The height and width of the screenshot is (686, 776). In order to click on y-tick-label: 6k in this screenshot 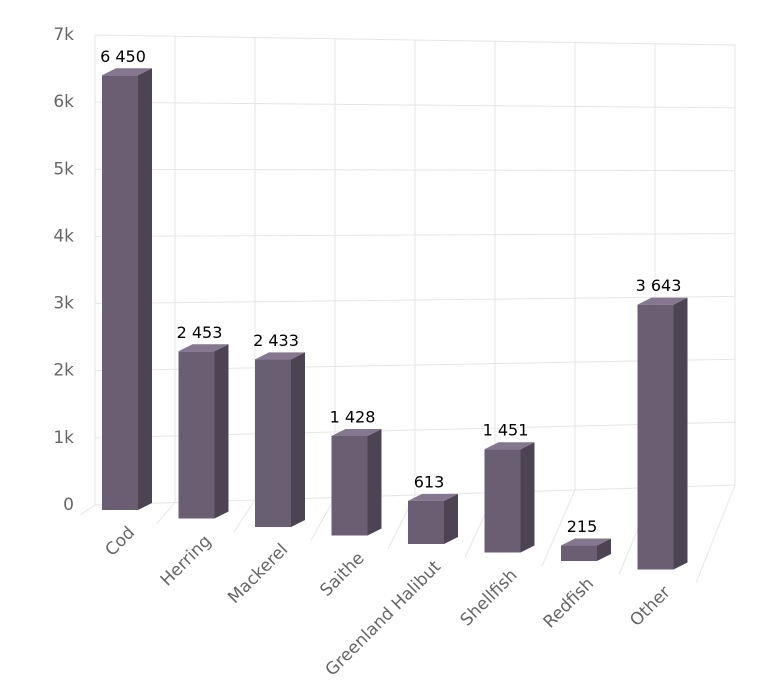, I will do `click(63, 102)`.